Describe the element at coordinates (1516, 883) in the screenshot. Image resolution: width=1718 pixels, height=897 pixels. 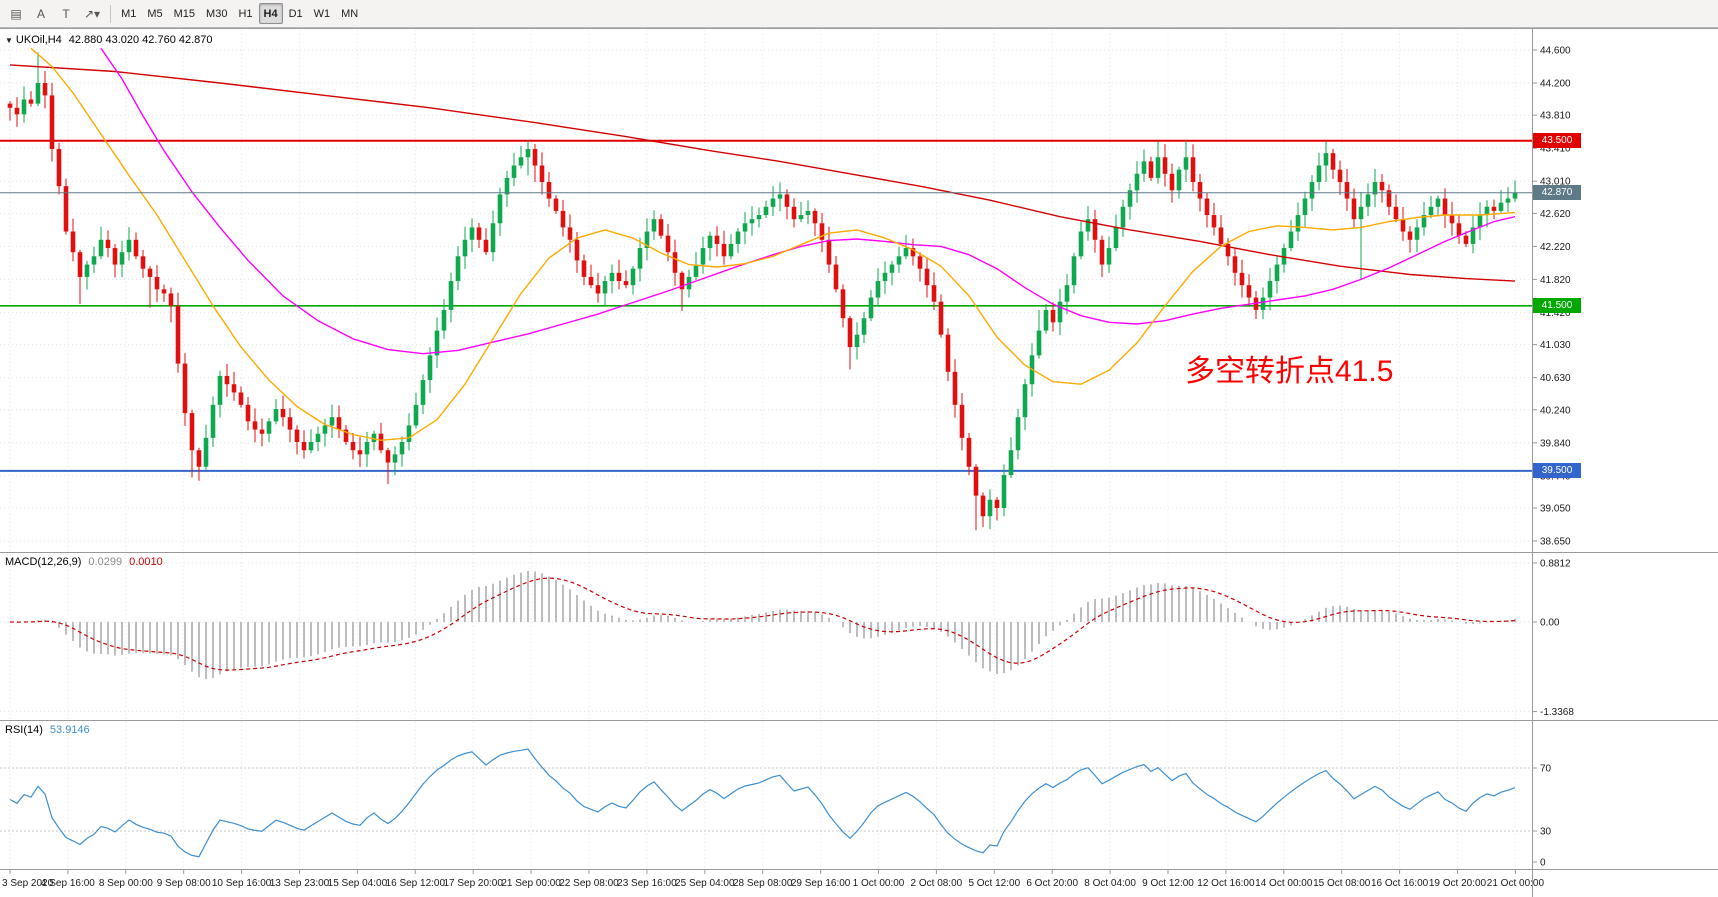
I see `svg-text: 21 Oct 00:00` at that location.